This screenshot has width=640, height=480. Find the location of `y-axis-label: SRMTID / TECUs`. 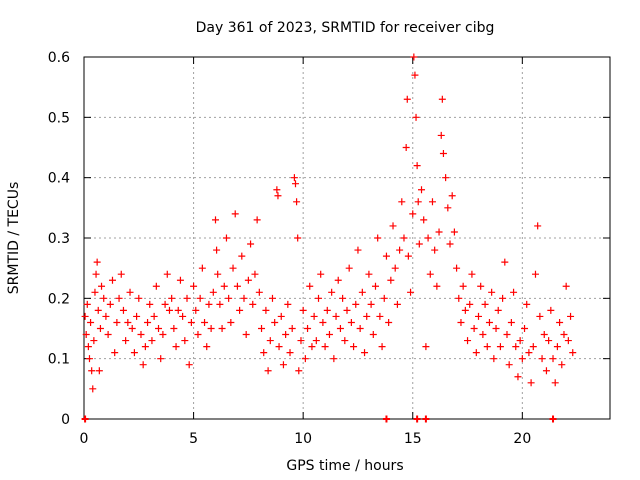

y-axis-label: SRMTID / TECUs is located at coordinates (14, 238).